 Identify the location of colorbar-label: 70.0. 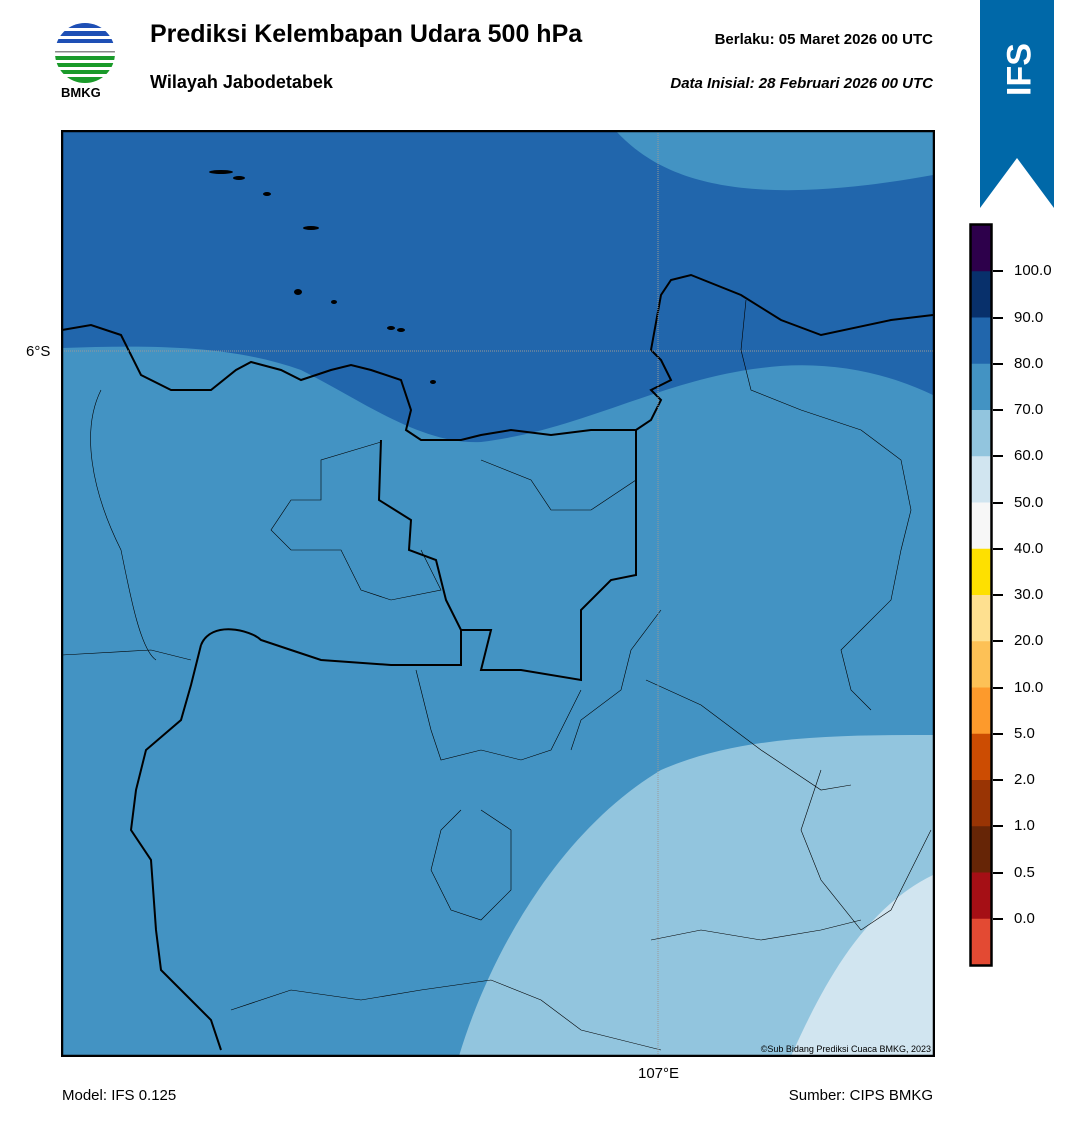
(1029, 409).